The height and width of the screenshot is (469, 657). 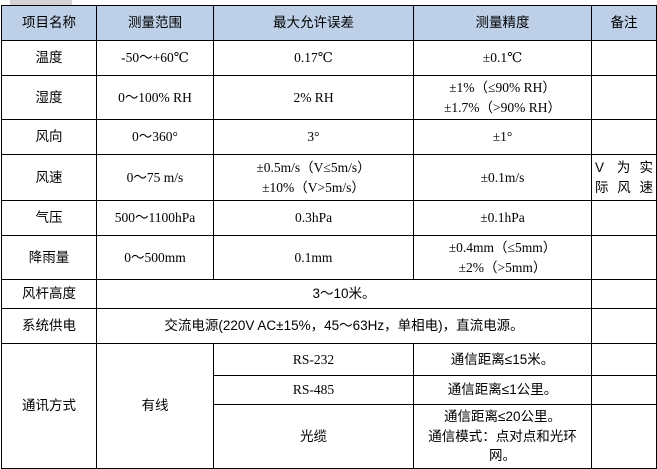 What do you see at coordinates (313, 218) in the screenshot?
I see `cell-pressure-max-error: 0.3hPa` at bounding box center [313, 218].